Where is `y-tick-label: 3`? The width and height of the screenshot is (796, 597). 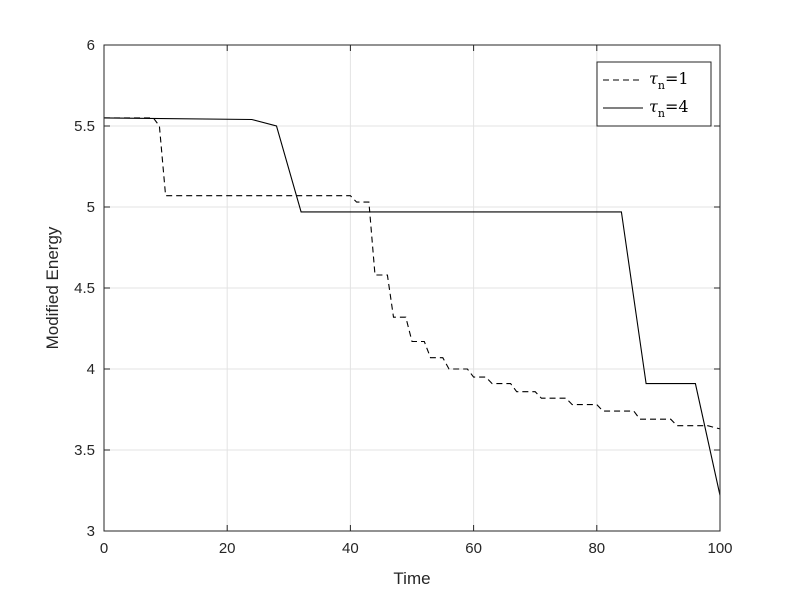
y-tick-label: 3 is located at coordinates (91, 531).